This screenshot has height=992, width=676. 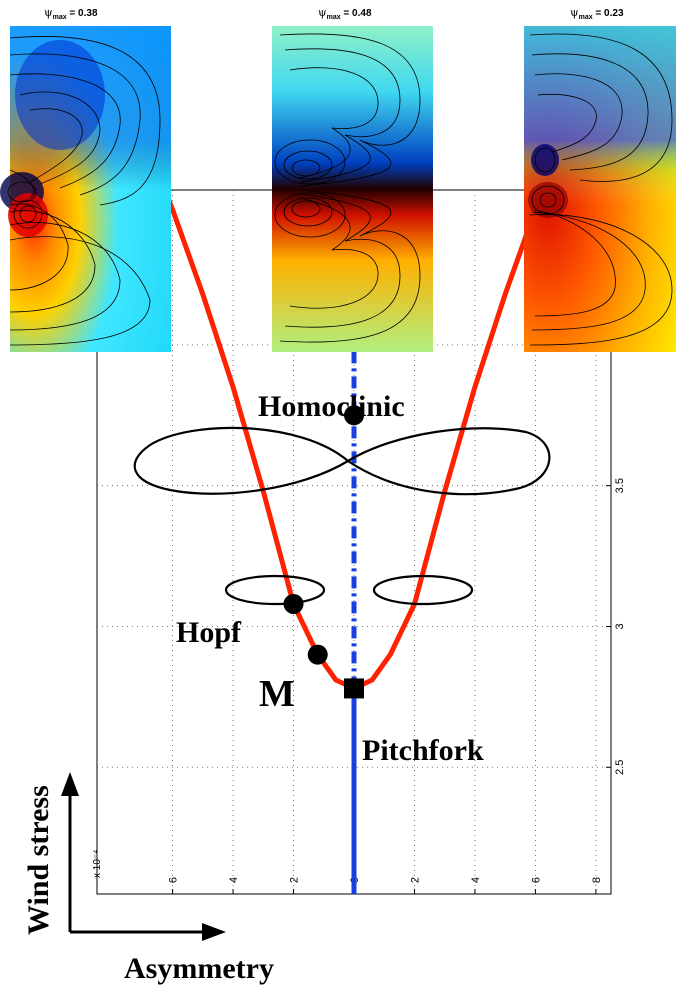 I want to click on panel-middle, so click(x=352, y=189).